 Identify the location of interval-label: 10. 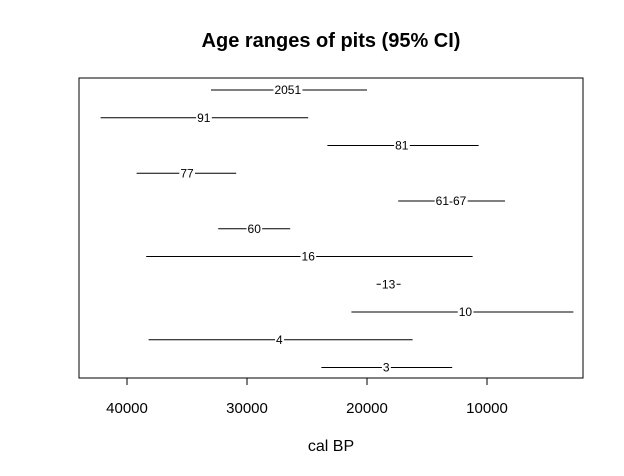
(466, 312).